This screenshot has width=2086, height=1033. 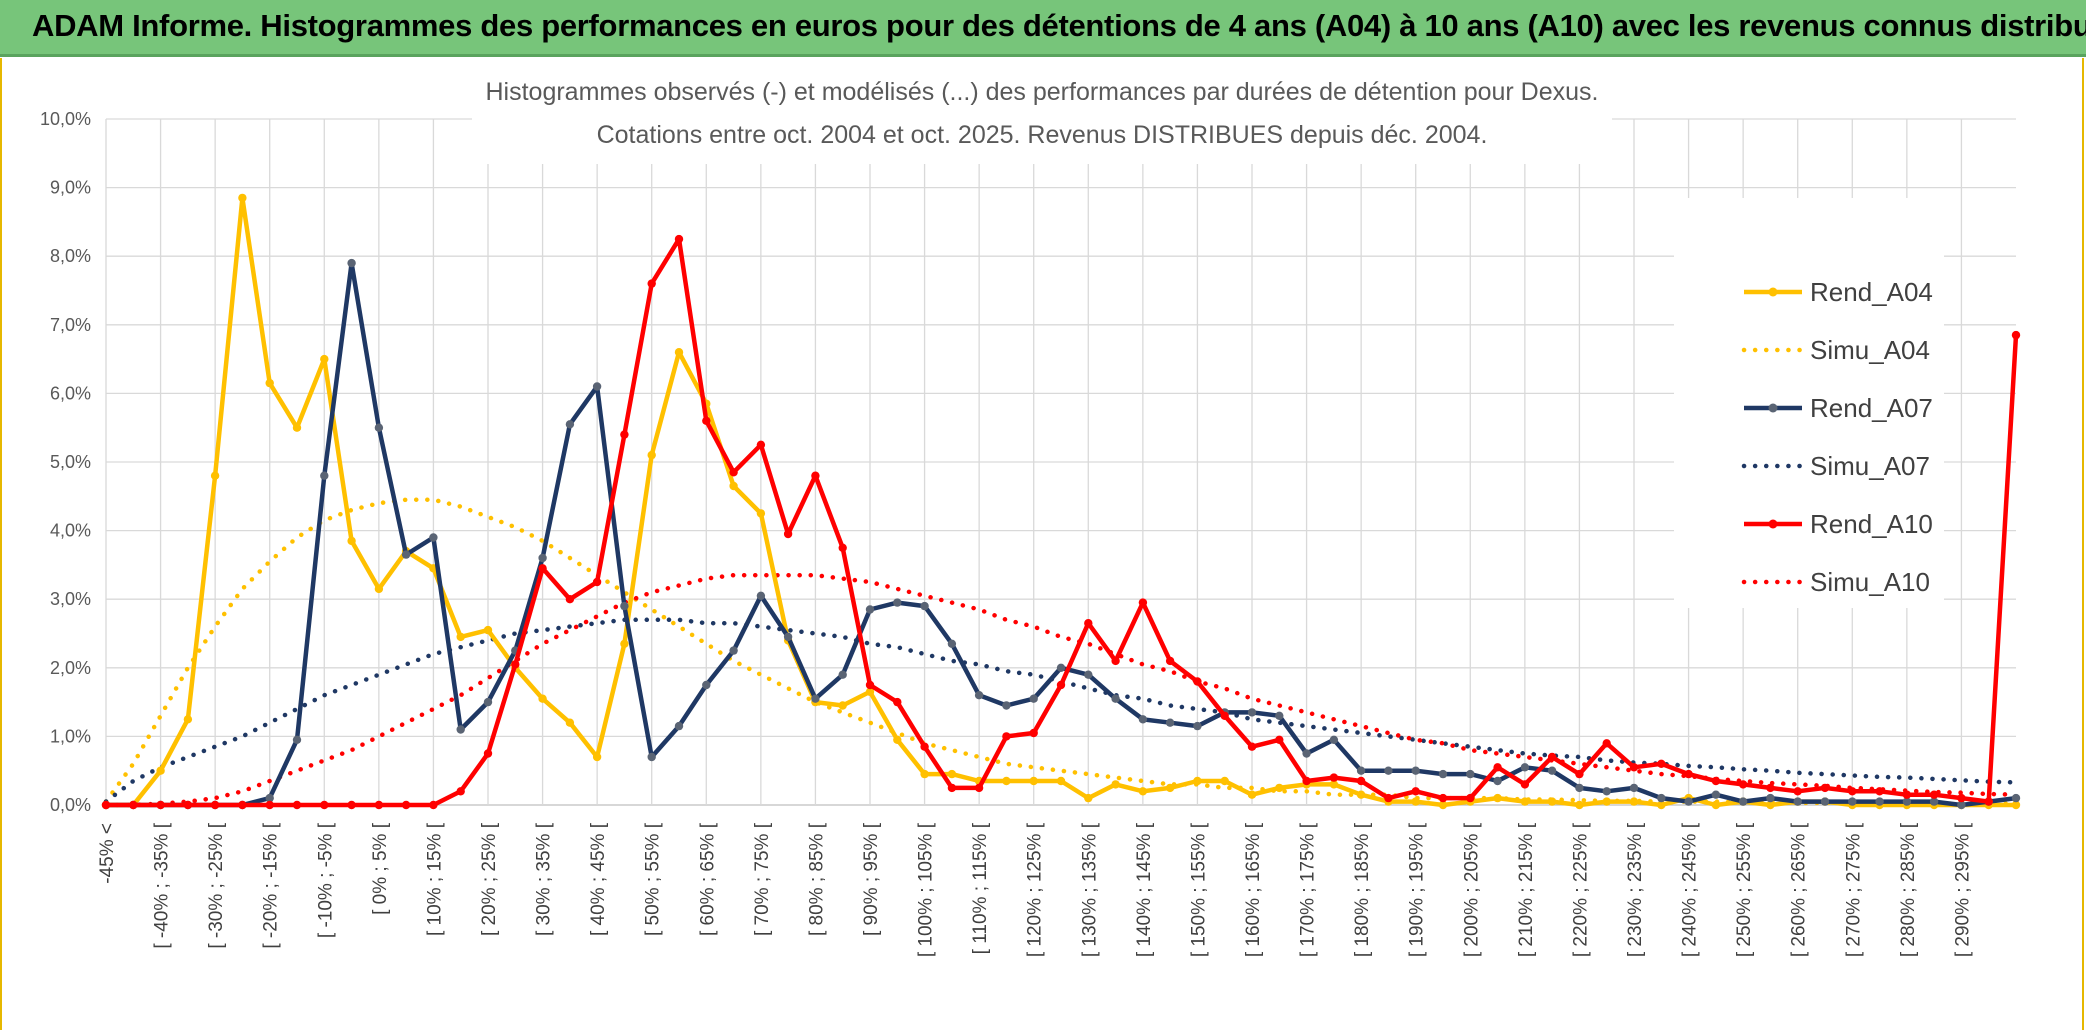 I want to click on y-tick-label: 6,0%, so click(x=70, y=393).